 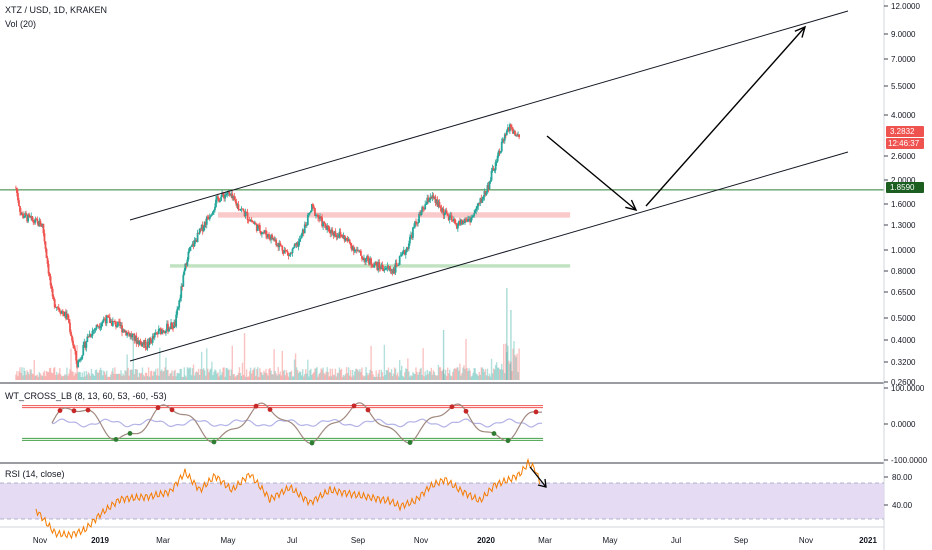 I want to click on rsi-pane, so click(x=442, y=498).